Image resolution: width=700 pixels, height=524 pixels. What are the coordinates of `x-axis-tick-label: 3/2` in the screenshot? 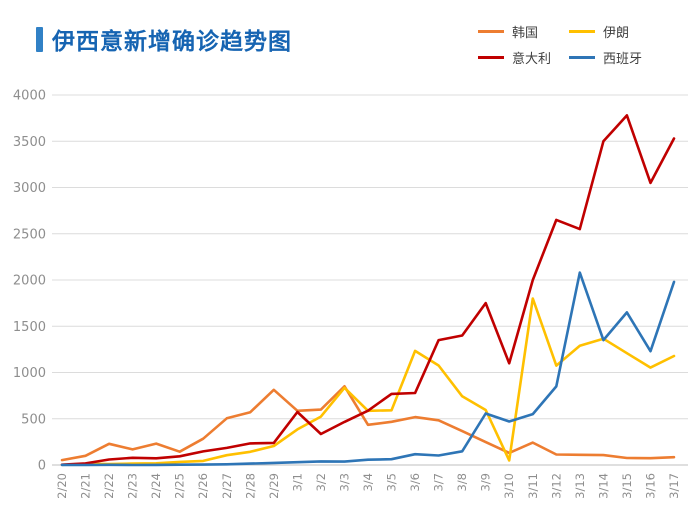 It's located at (321, 482).